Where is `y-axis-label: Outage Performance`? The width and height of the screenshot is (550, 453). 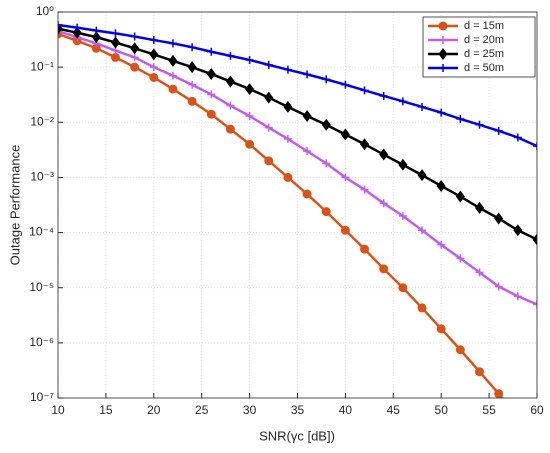
y-axis-label: Outage Performance is located at coordinates (14, 205).